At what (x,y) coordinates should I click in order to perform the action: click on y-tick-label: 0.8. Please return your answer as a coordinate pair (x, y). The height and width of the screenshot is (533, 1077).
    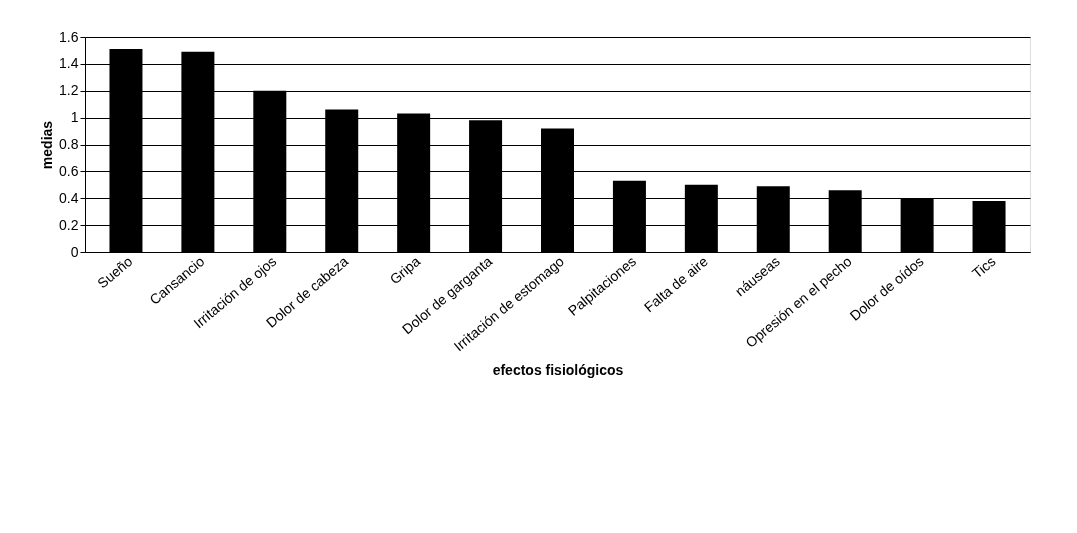
    Looking at the image, I should click on (69, 144).